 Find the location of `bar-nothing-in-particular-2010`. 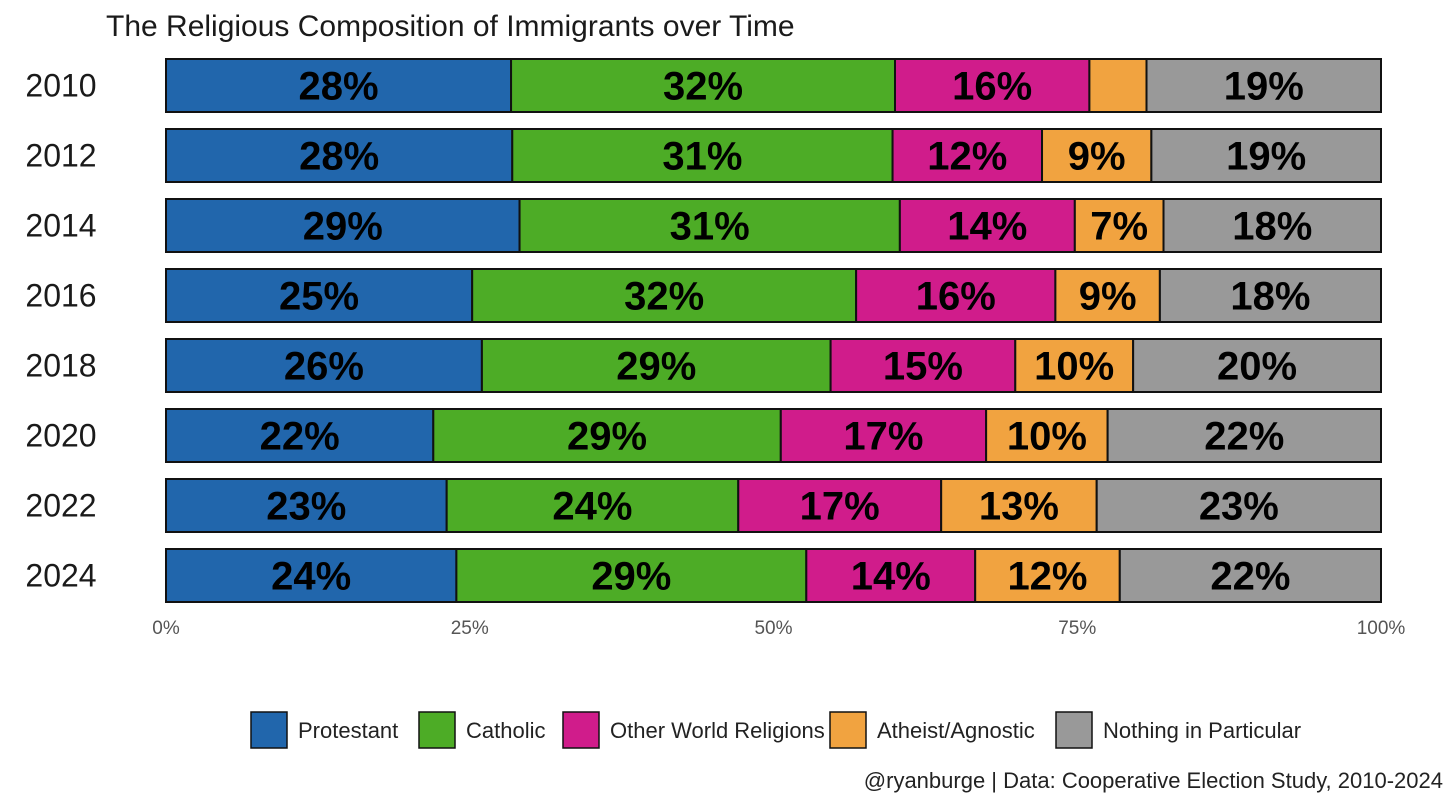

bar-nothing-in-particular-2010 is located at coordinates (1263, 85).